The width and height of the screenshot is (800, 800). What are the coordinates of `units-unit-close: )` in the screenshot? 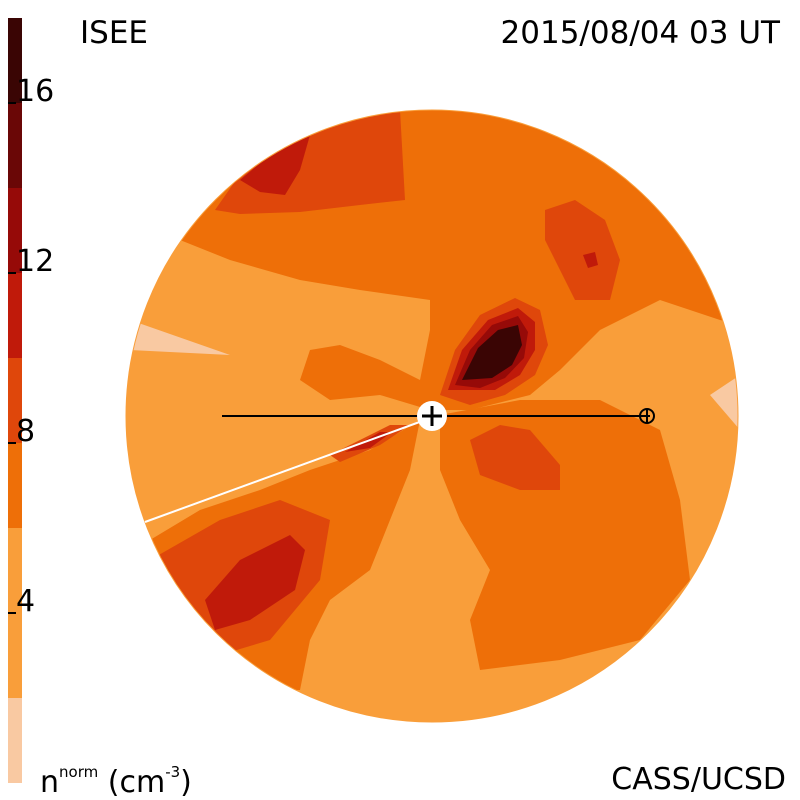 It's located at (186, 782).